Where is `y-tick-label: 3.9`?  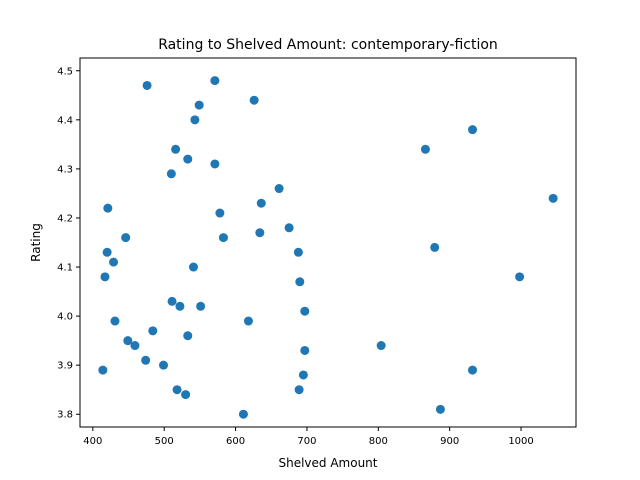 y-tick-label: 3.9 is located at coordinates (65, 366).